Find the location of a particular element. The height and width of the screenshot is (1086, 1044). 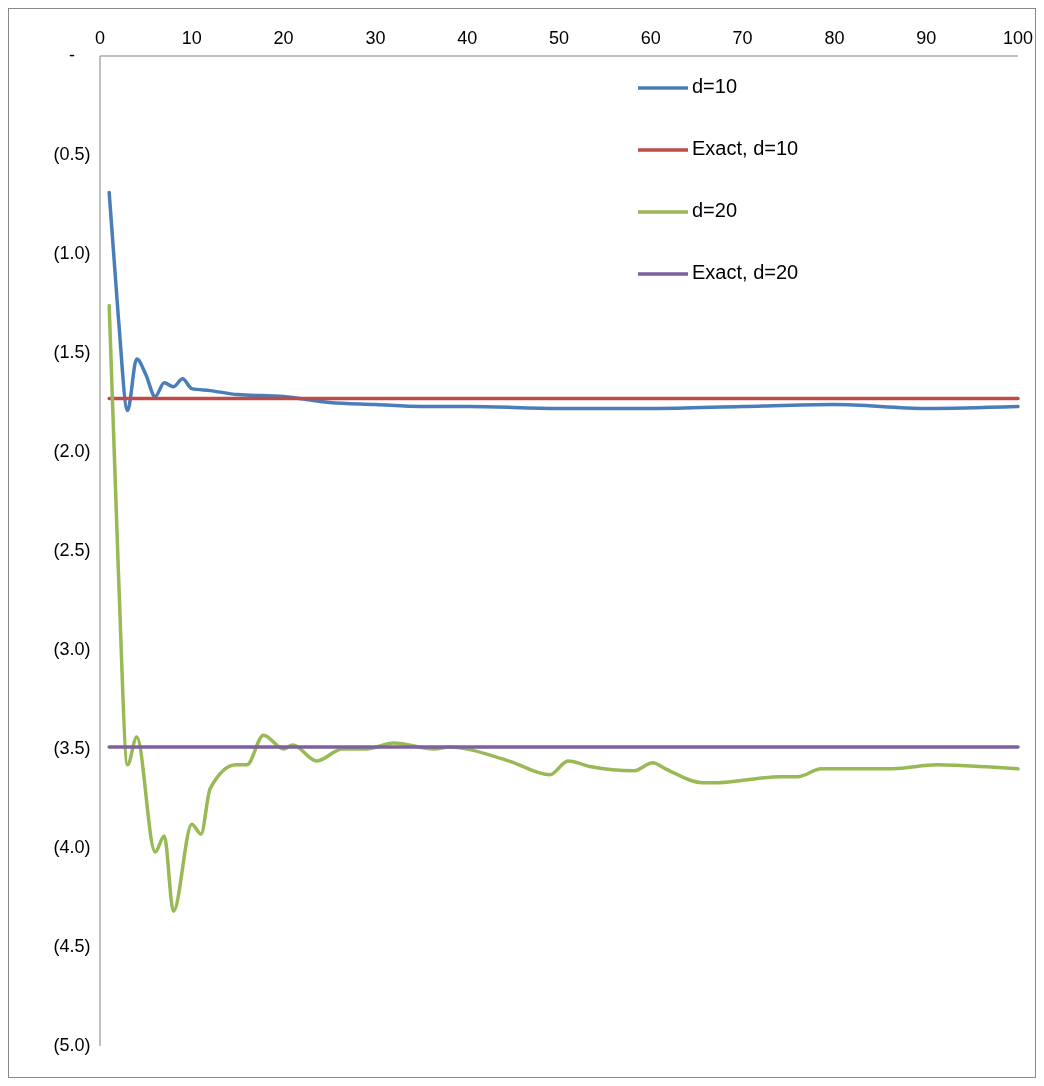

y-tick-label: (4.5) is located at coordinates (72, 945).